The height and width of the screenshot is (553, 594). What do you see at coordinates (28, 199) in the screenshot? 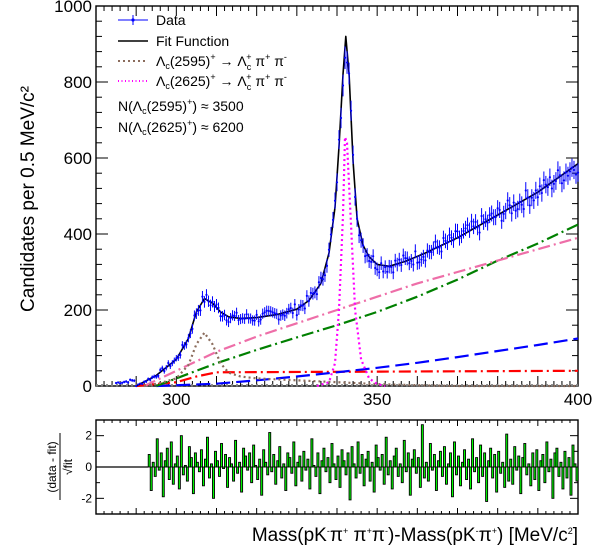
I see `main-y-axis-label: Candidates per 0.5 MeV/c²` at bounding box center [28, 199].